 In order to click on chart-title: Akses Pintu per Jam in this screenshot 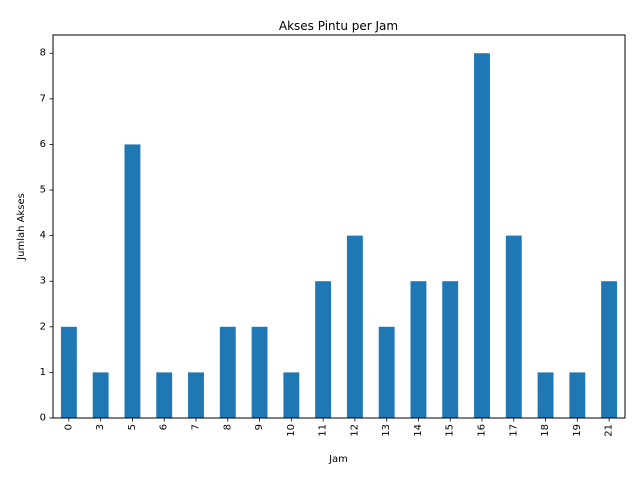, I will do `click(338, 26)`.